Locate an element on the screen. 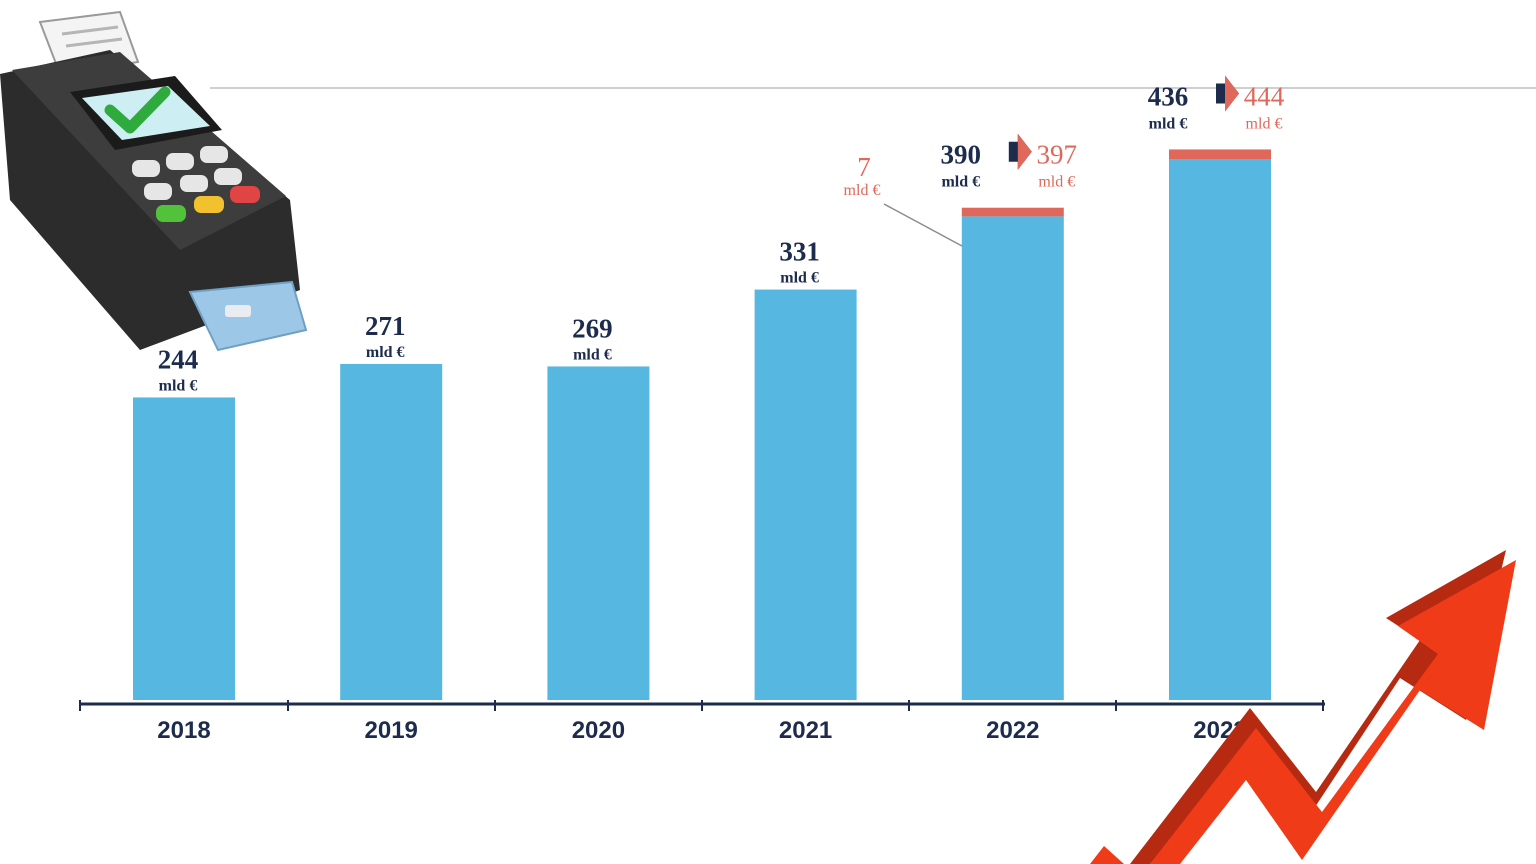 The image size is (1536, 864). data-label-unit-2022: mld € is located at coordinates (960, 182).